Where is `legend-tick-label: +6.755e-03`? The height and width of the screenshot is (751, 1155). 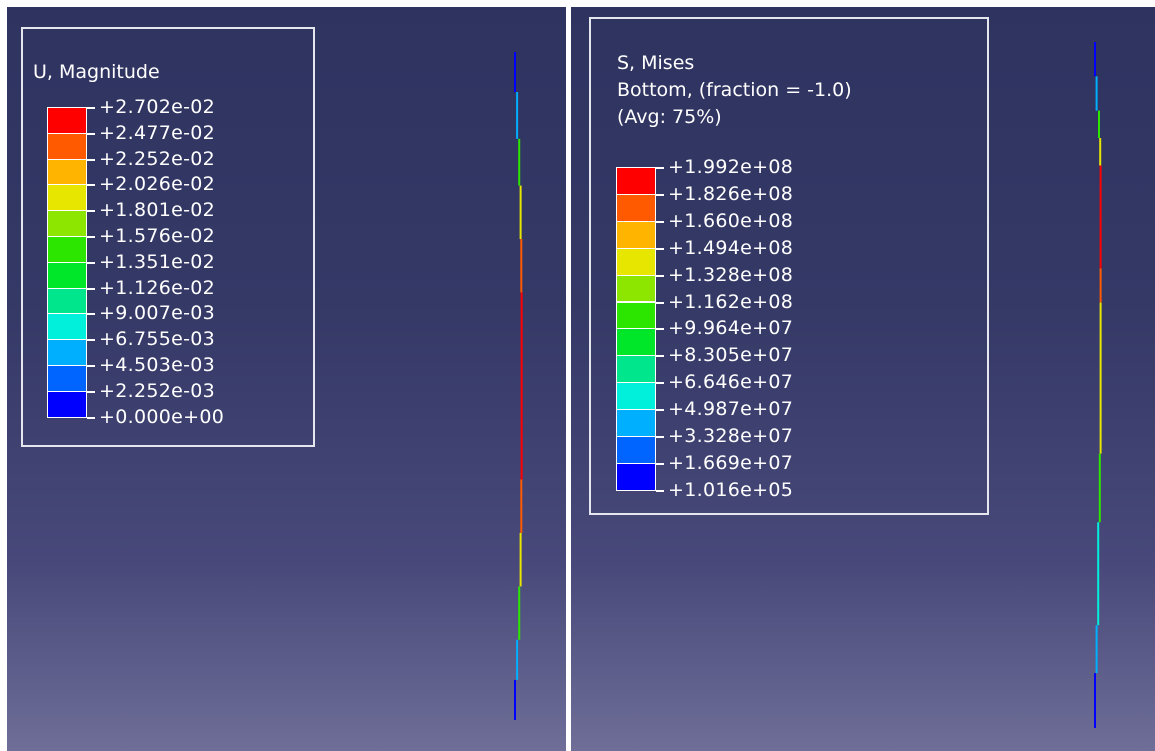
legend-tick-label: +6.755e-03 is located at coordinates (157, 339).